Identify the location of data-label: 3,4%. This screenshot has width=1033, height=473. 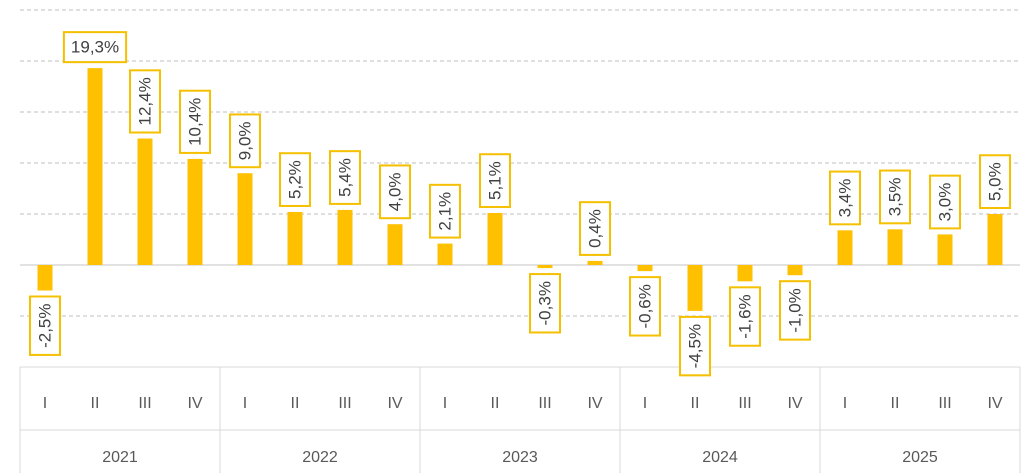
(845, 198).